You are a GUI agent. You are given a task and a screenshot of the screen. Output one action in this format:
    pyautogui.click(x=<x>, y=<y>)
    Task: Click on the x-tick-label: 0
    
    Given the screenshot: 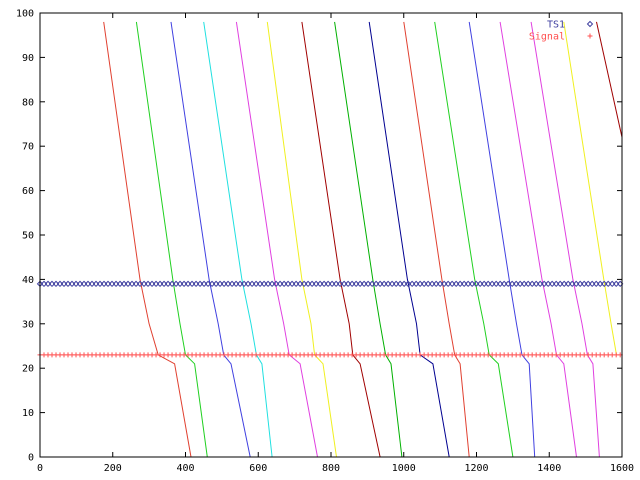 What is the action you would take?
    pyautogui.click(x=40, y=468)
    